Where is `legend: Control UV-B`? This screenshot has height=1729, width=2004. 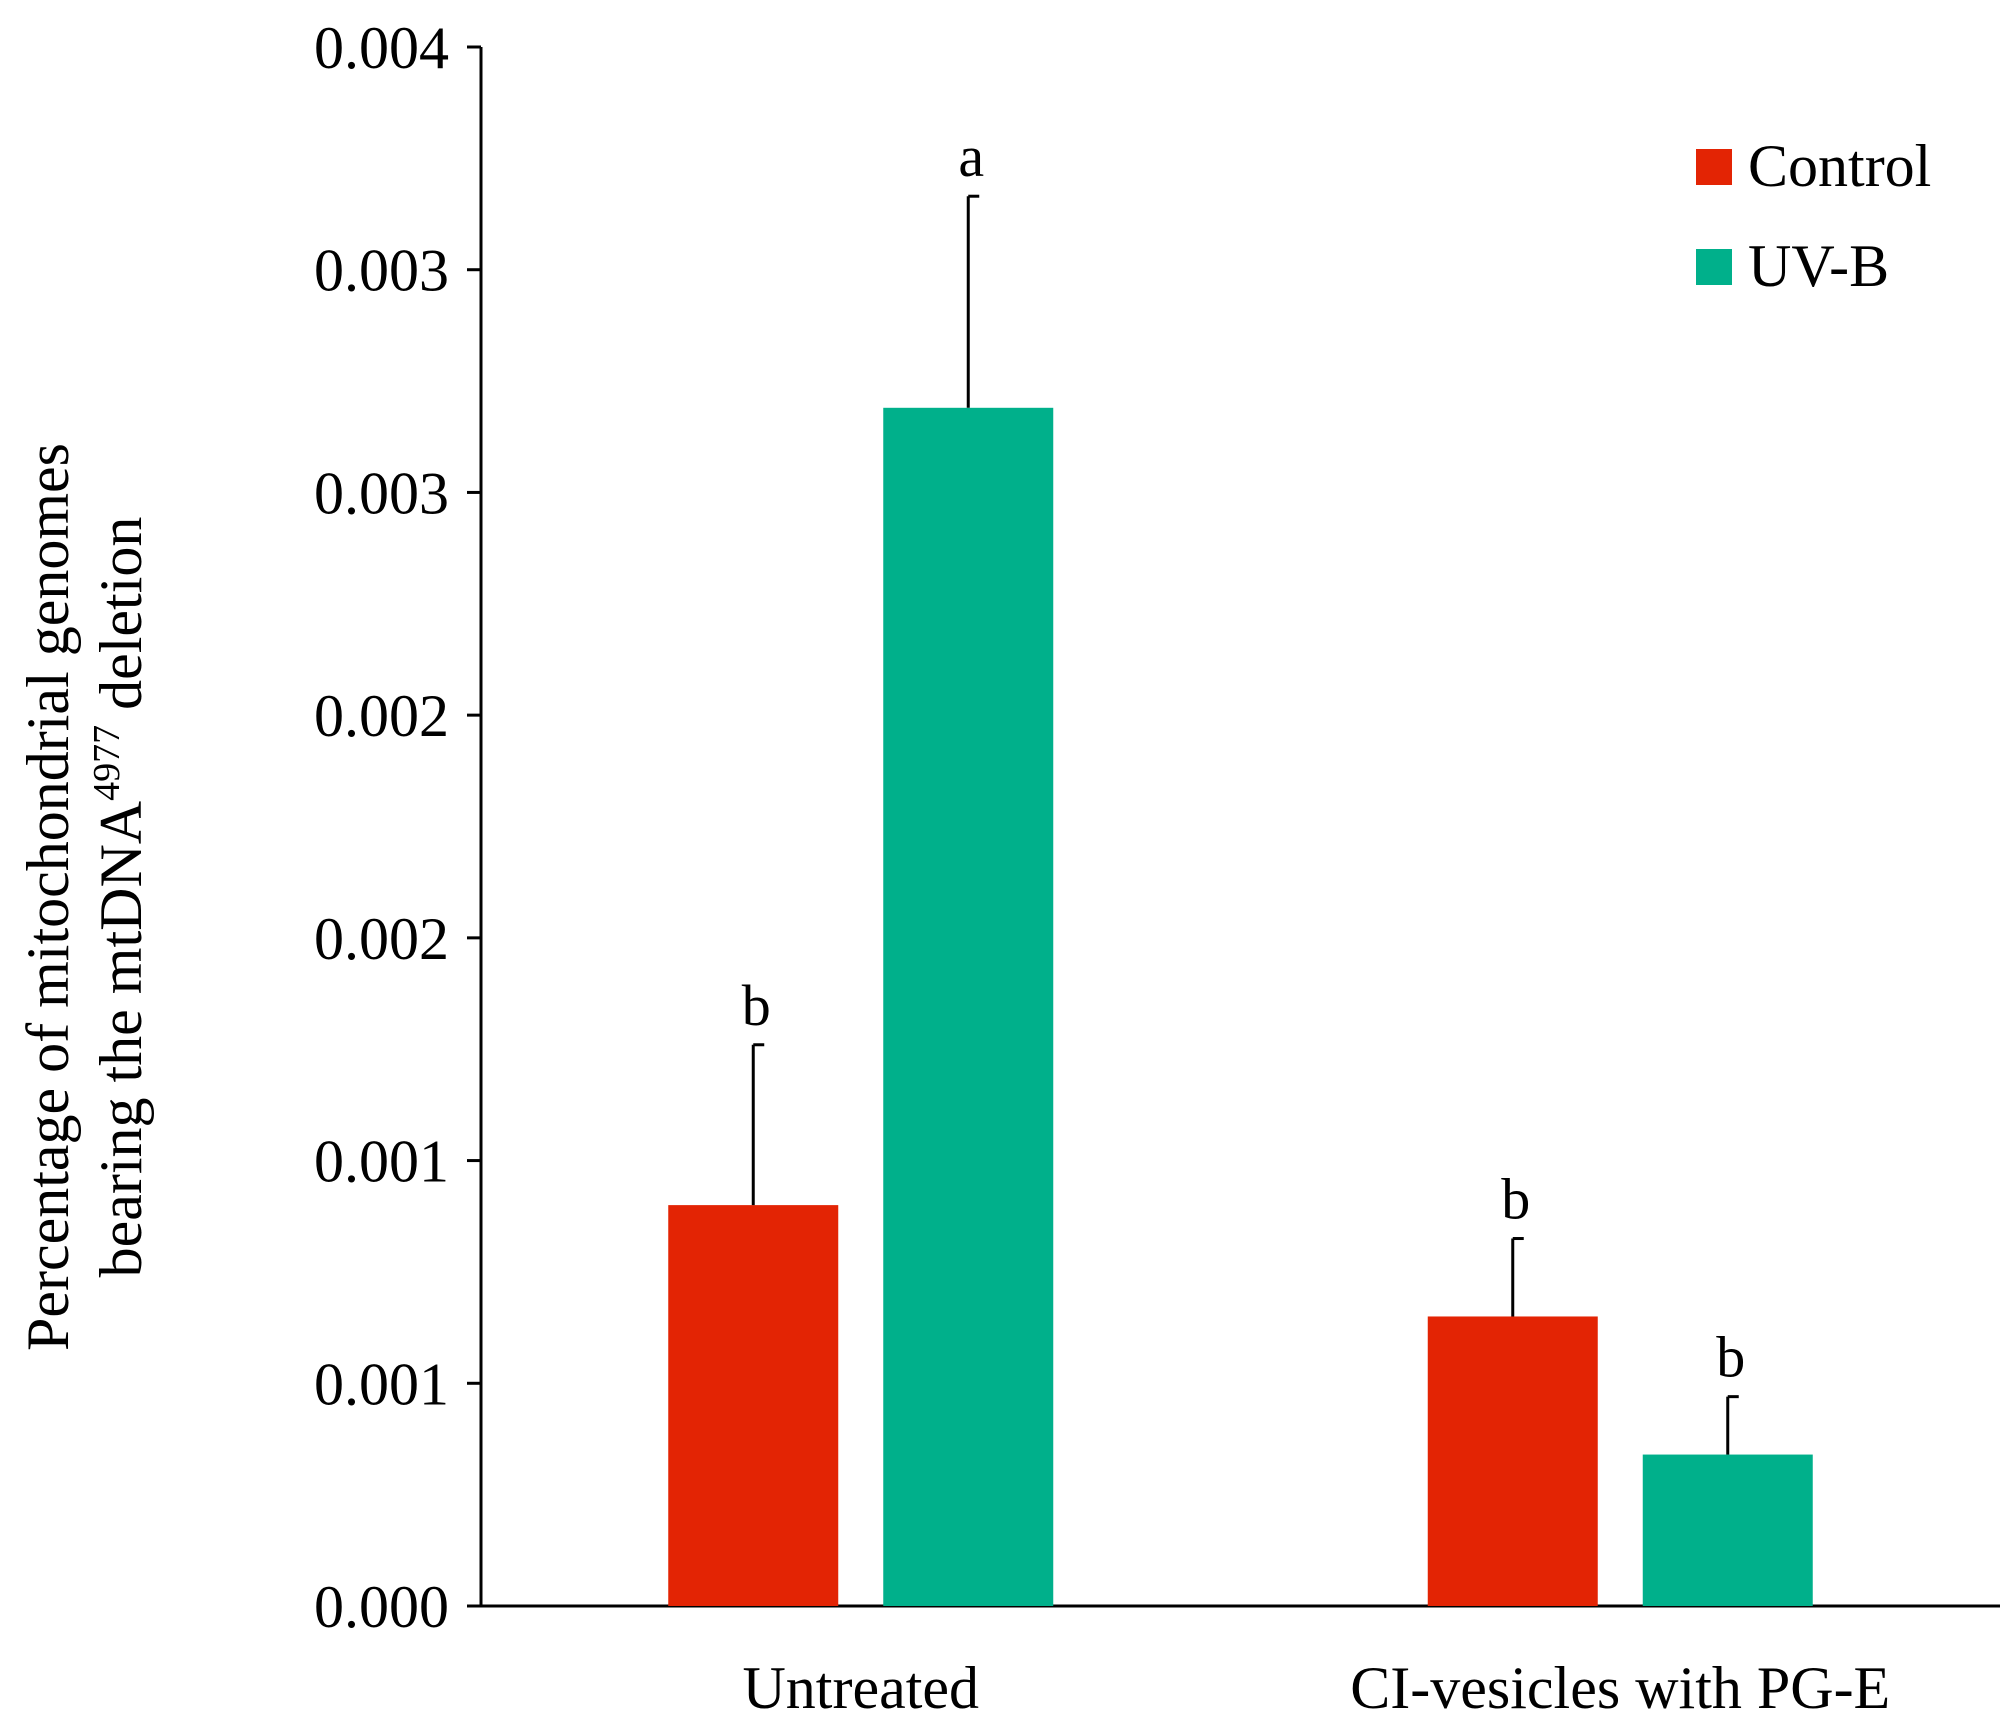
legend: Control UV-B is located at coordinates (1813, 216).